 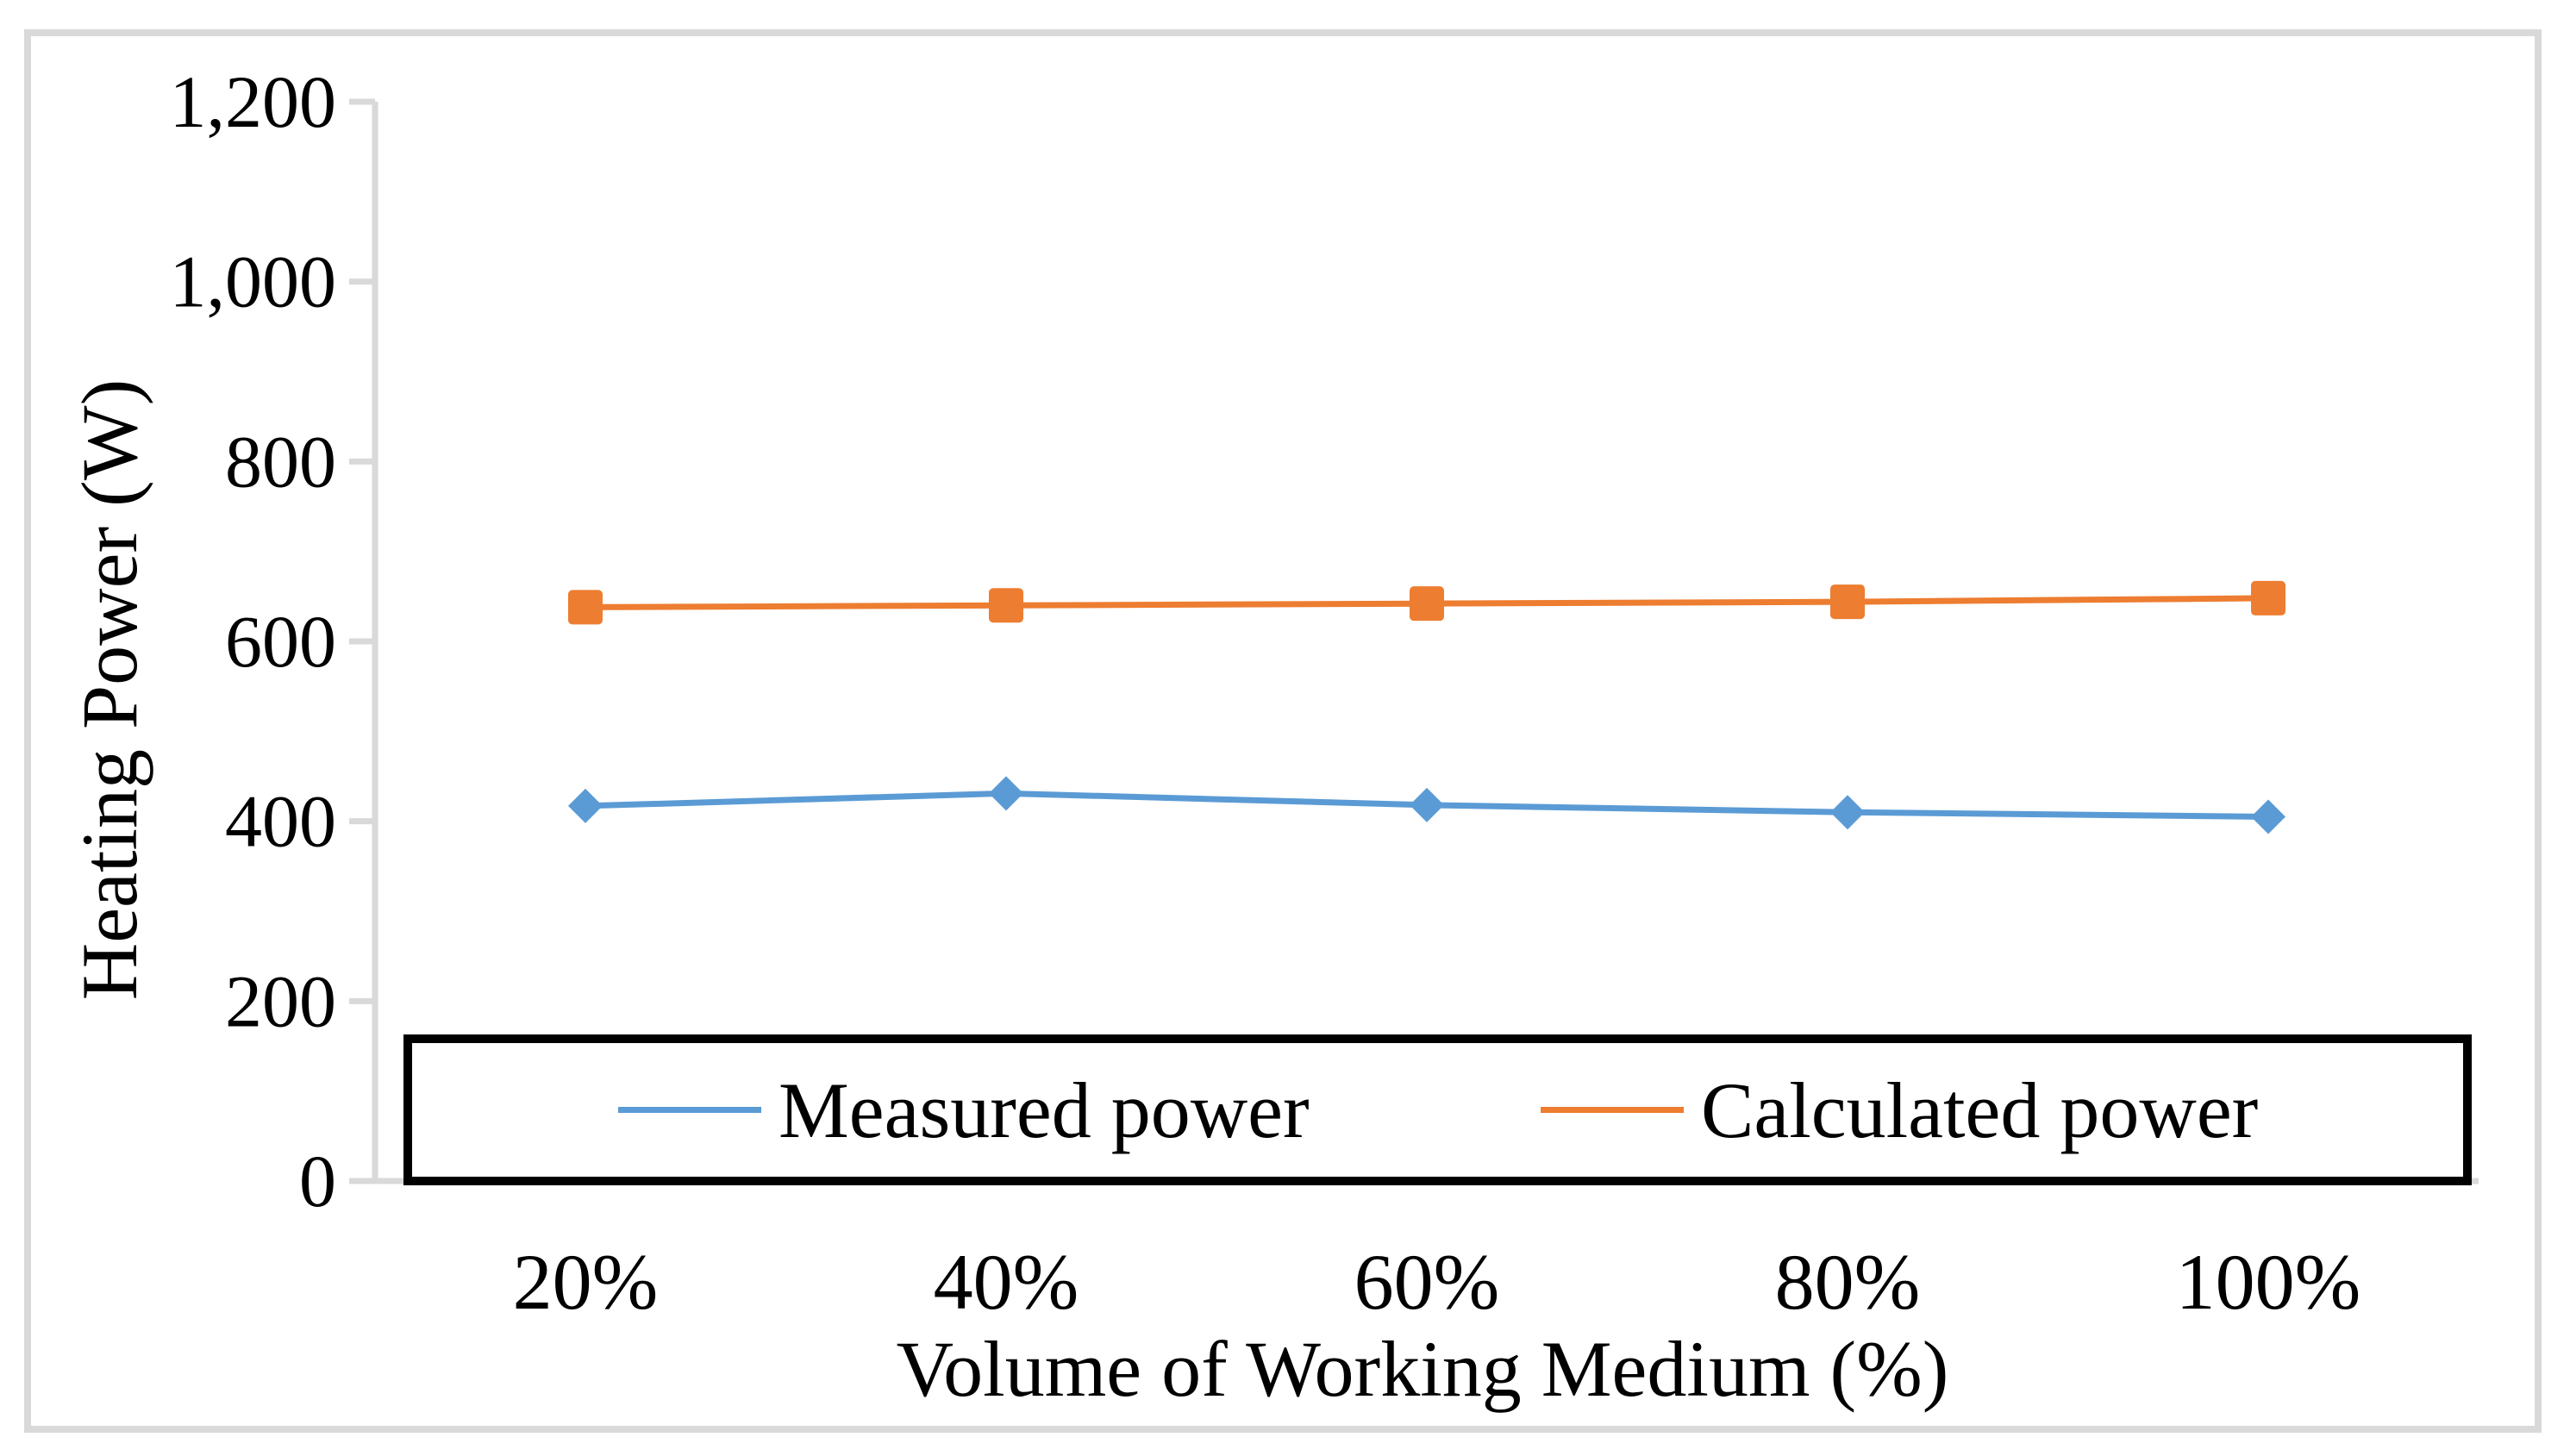 I want to click on y-tick-label: 1,000, so click(x=253, y=282).